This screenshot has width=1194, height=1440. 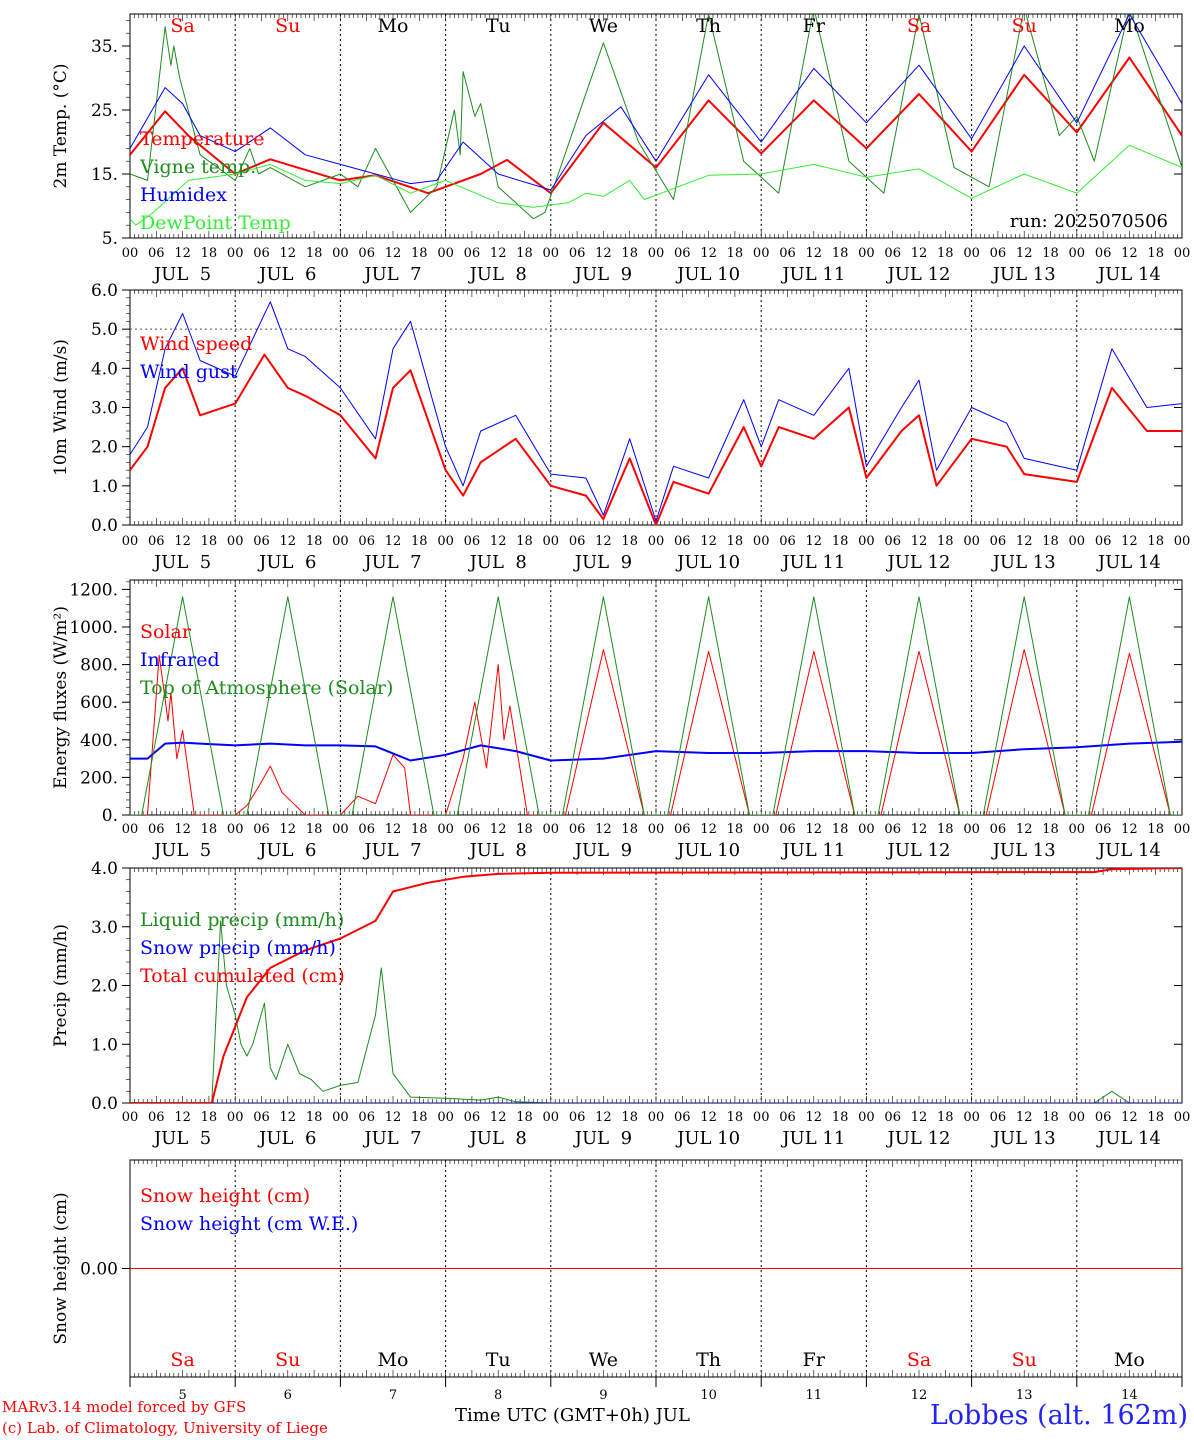 What do you see at coordinates (183, 195) in the screenshot?
I see `legend-humidex: Humidex` at bounding box center [183, 195].